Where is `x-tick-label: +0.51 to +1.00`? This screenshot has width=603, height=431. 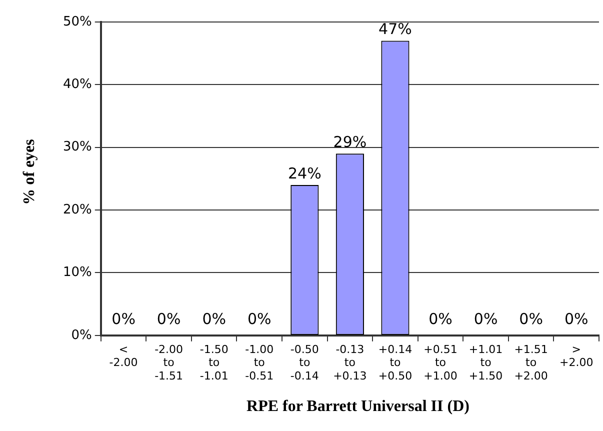
x-tick-label: +0.51 to +1.00 is located at coordinates (441, 362).